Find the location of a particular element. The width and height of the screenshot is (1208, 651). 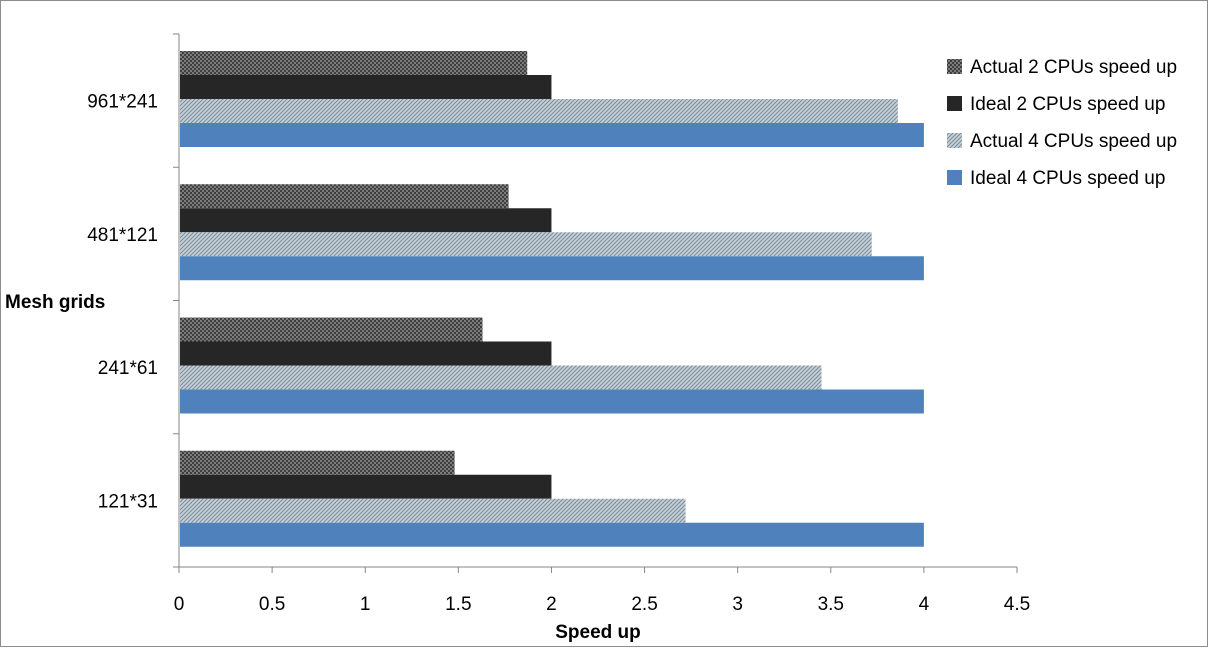

y-category-label: 481*121 is located at coordinates (122, 235).